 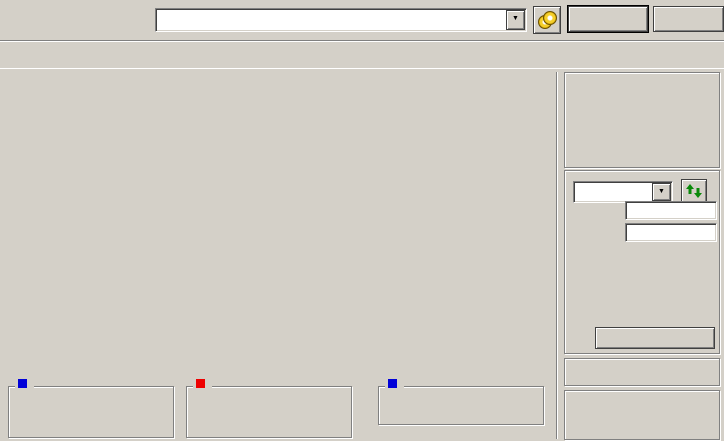 I want to click on disc-info-button, so click(x=547, y=20).